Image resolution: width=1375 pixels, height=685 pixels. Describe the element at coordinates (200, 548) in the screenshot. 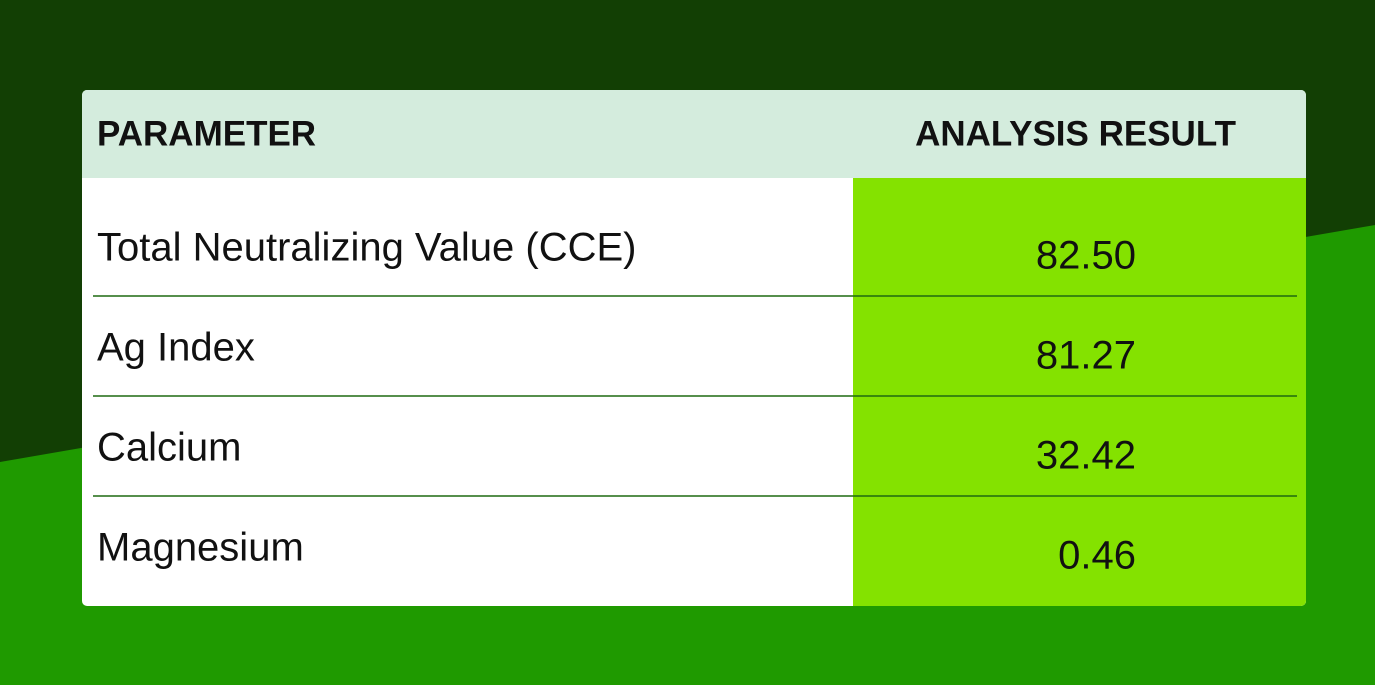

I see `parameter-cell: Magnesium` at that location.